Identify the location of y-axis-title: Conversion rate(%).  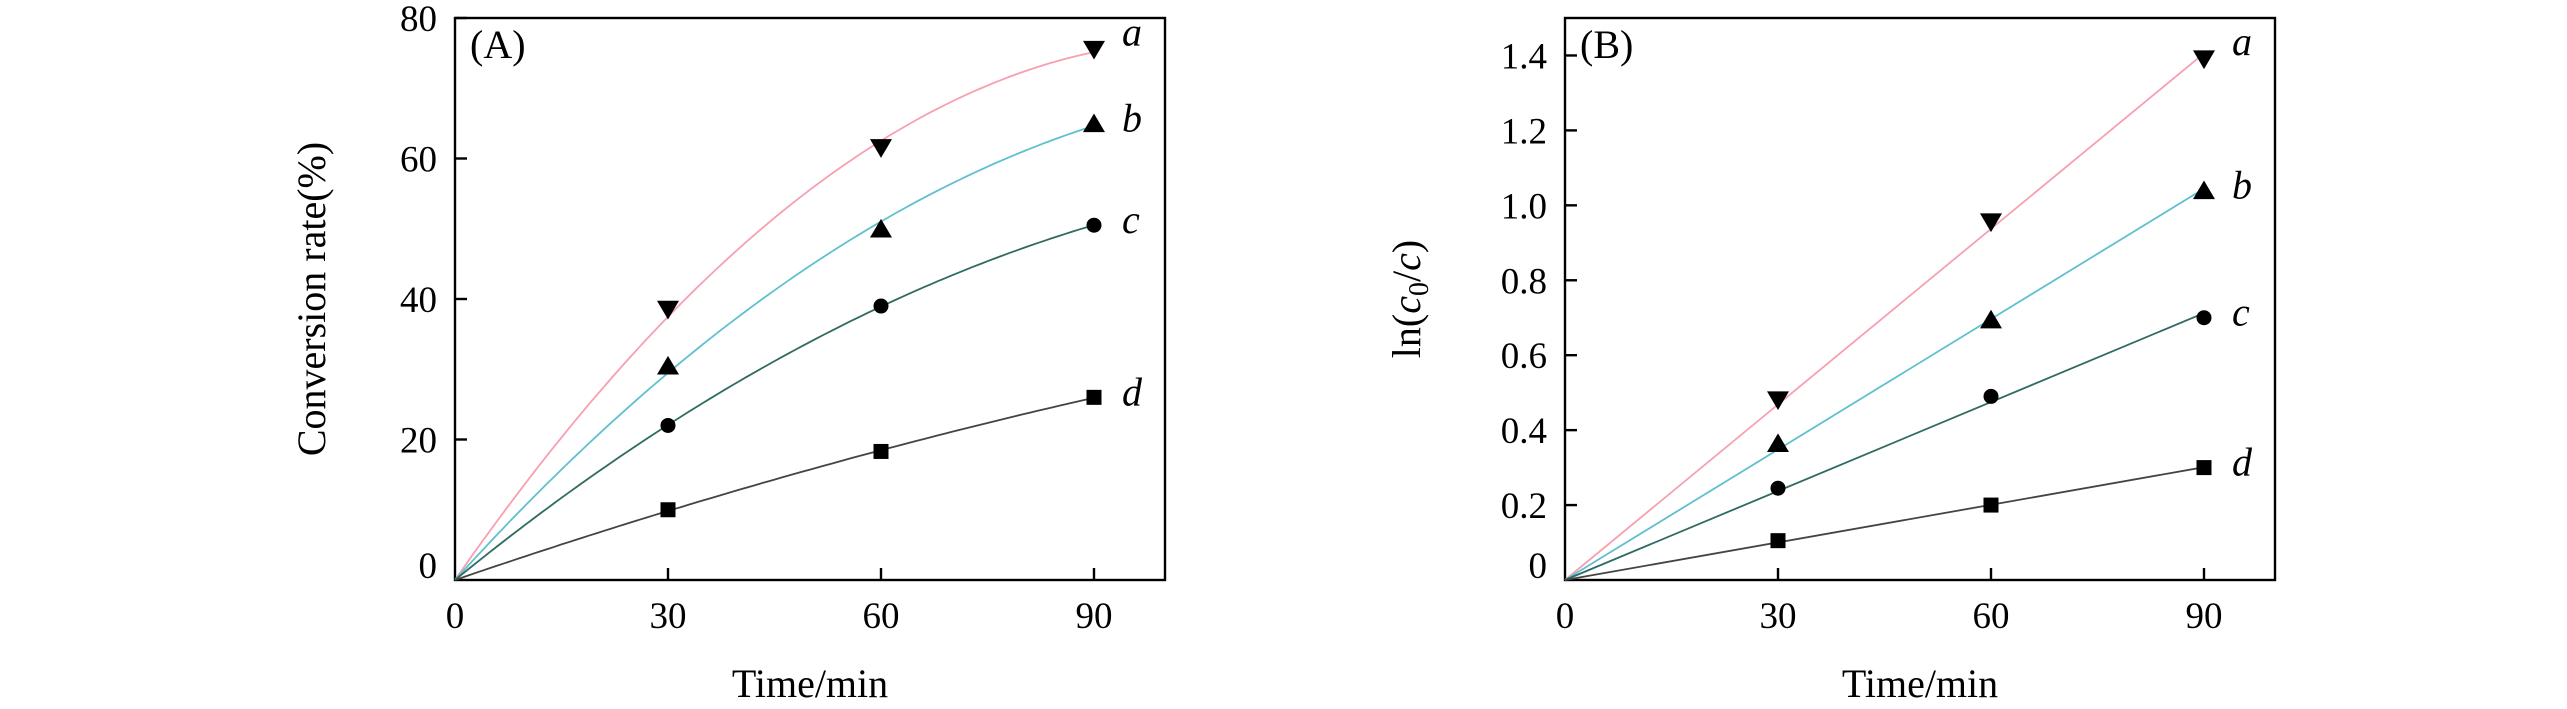
(311, 299).